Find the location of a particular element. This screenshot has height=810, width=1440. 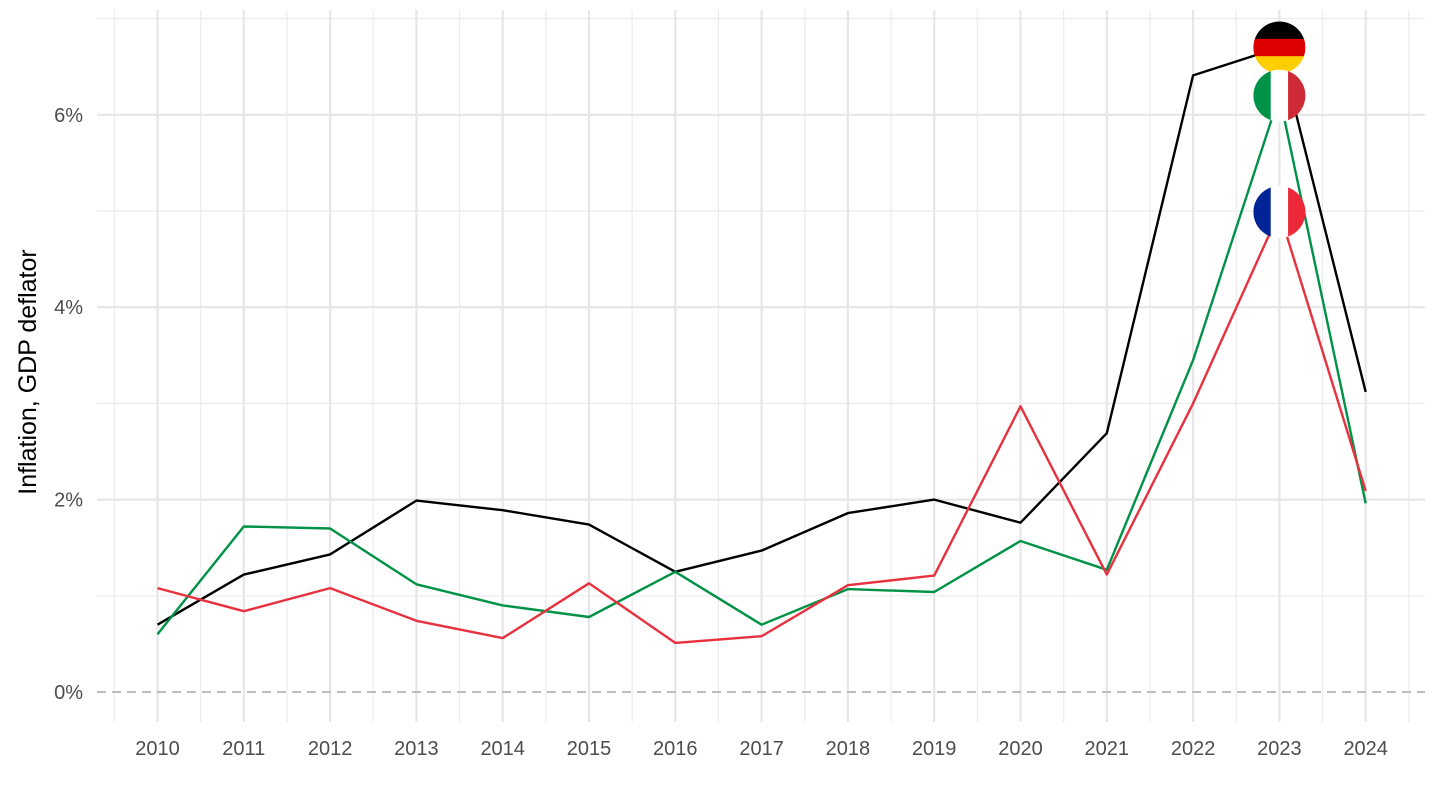

flag-markers is located at coordinates (1279, 129).